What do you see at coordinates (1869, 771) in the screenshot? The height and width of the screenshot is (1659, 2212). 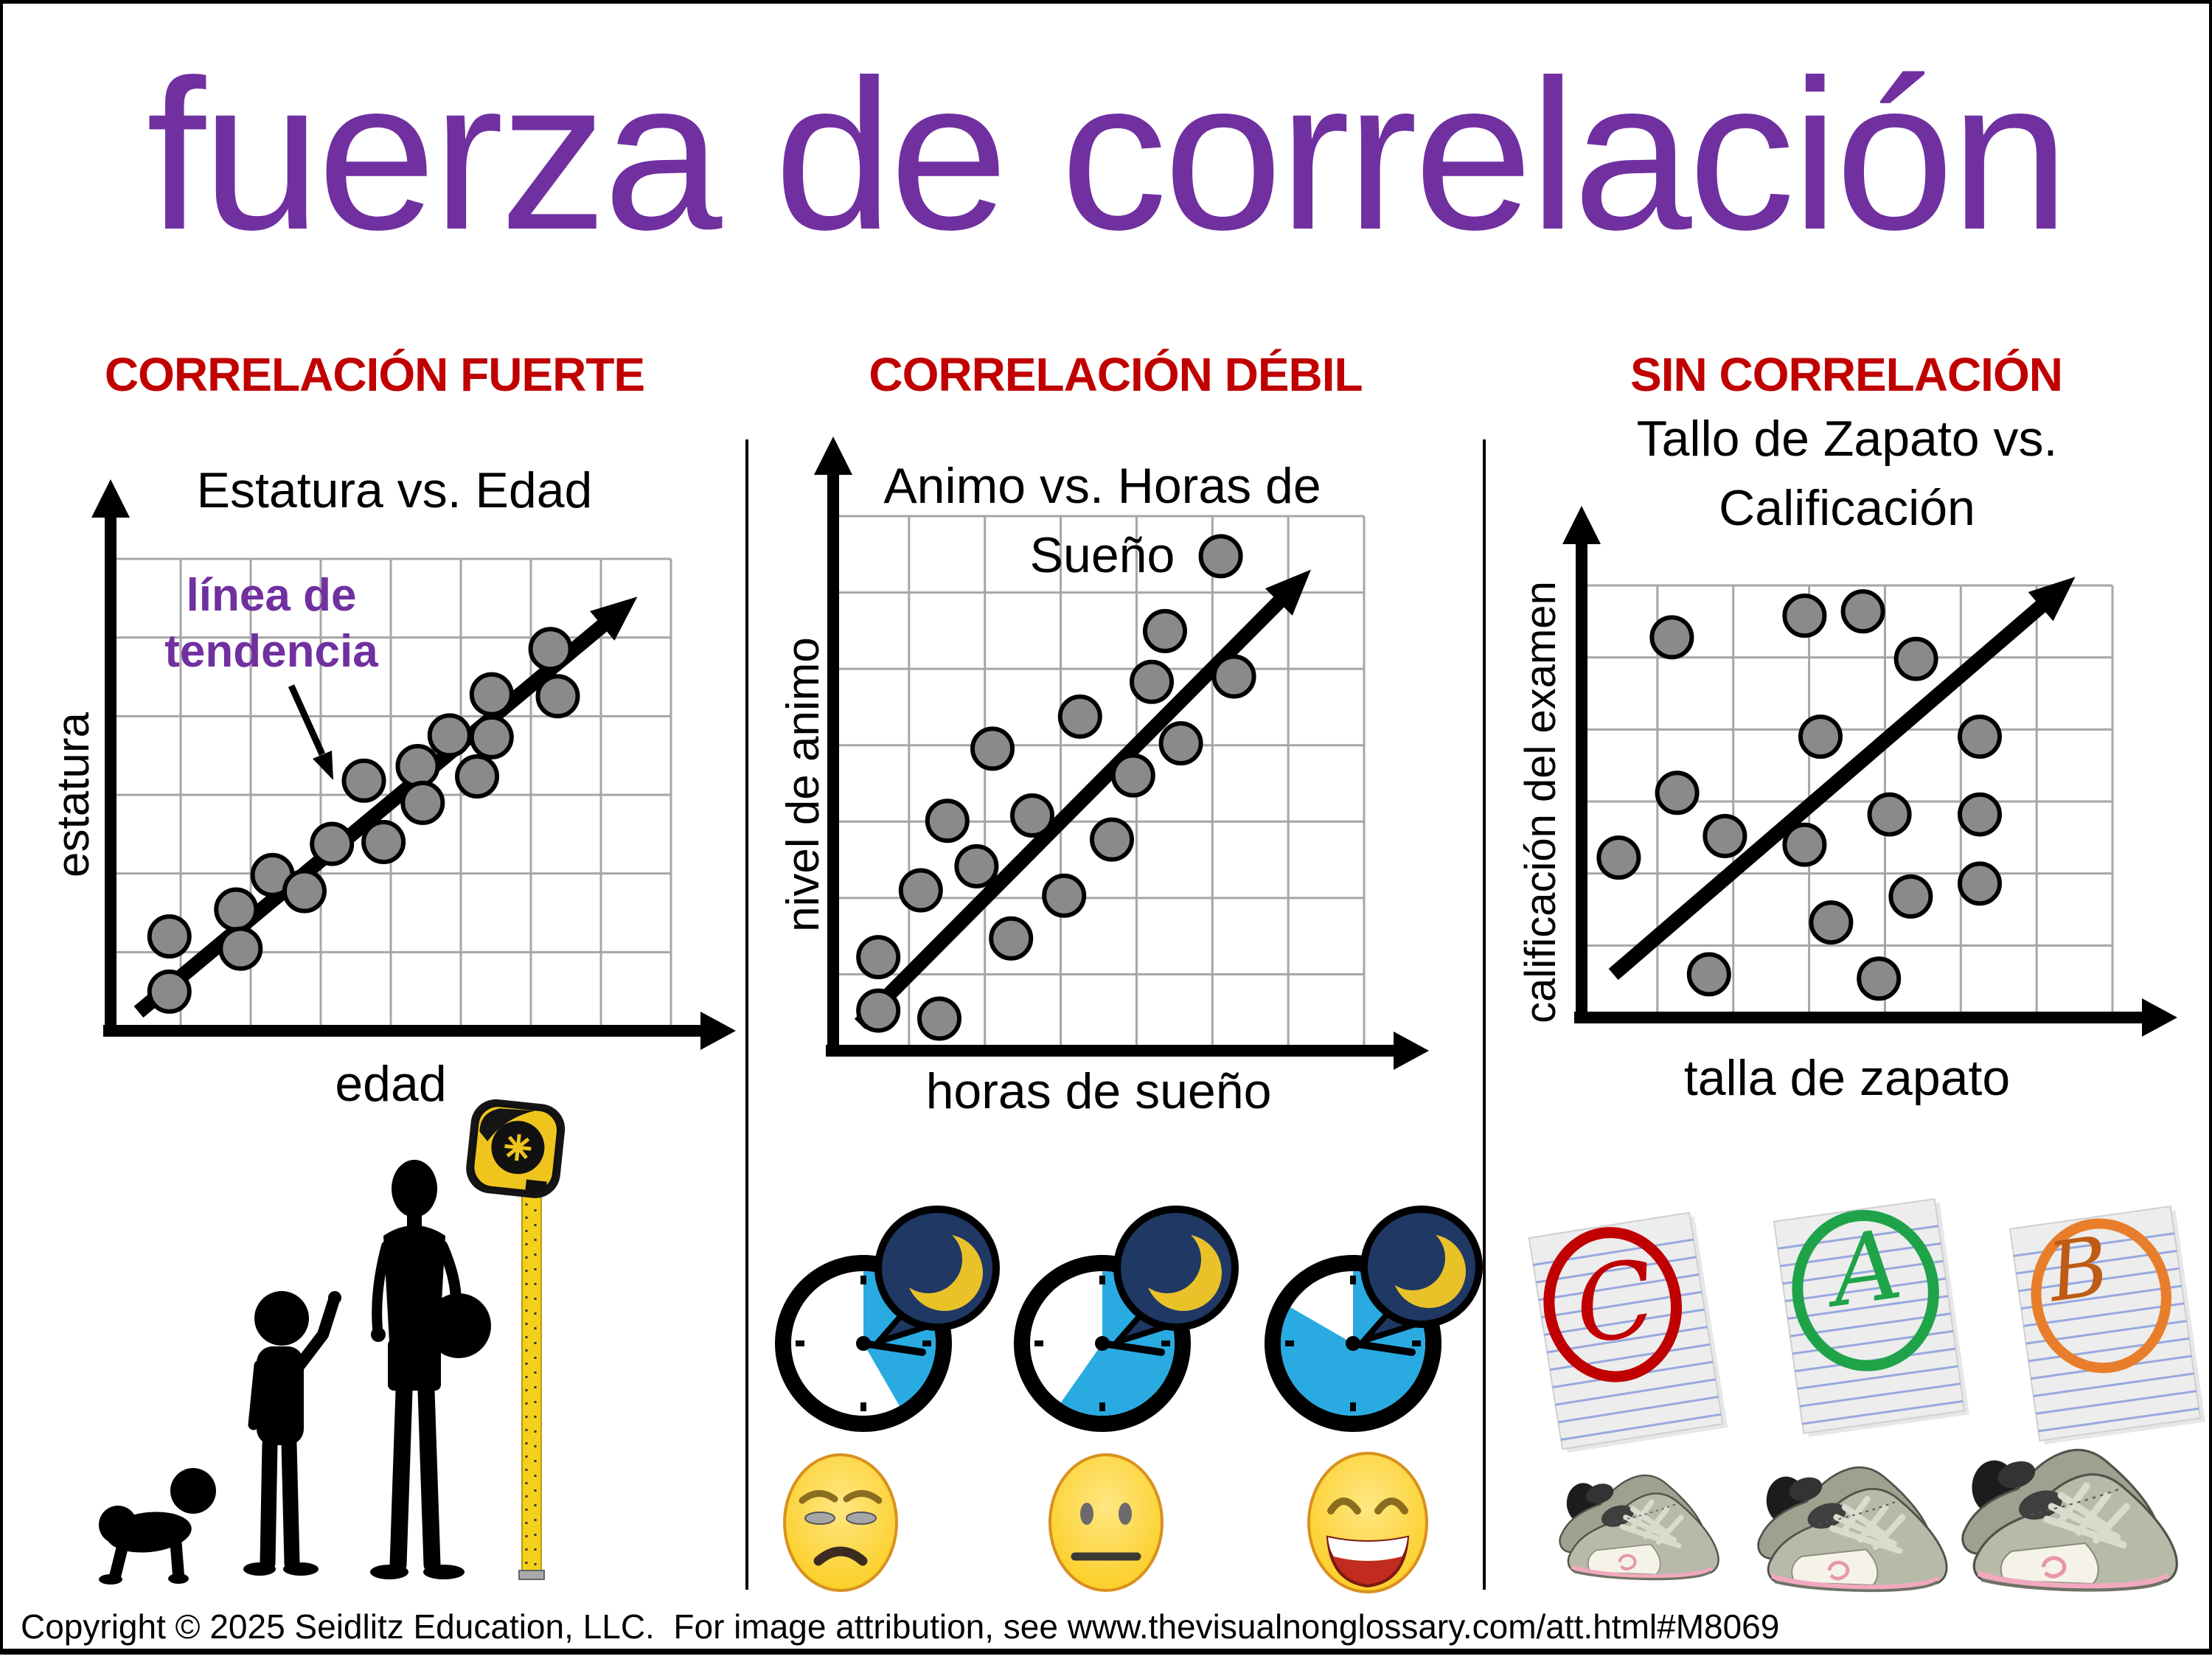 I see `scatter-plot-none` at bounding box center [1869, 771].